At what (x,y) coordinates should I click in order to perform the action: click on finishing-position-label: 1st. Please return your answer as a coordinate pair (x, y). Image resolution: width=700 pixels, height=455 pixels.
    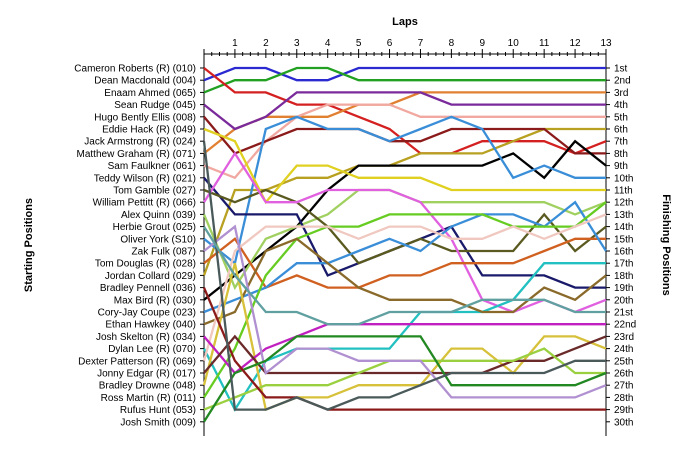
    Looking at the image, I should click on (621, 69).